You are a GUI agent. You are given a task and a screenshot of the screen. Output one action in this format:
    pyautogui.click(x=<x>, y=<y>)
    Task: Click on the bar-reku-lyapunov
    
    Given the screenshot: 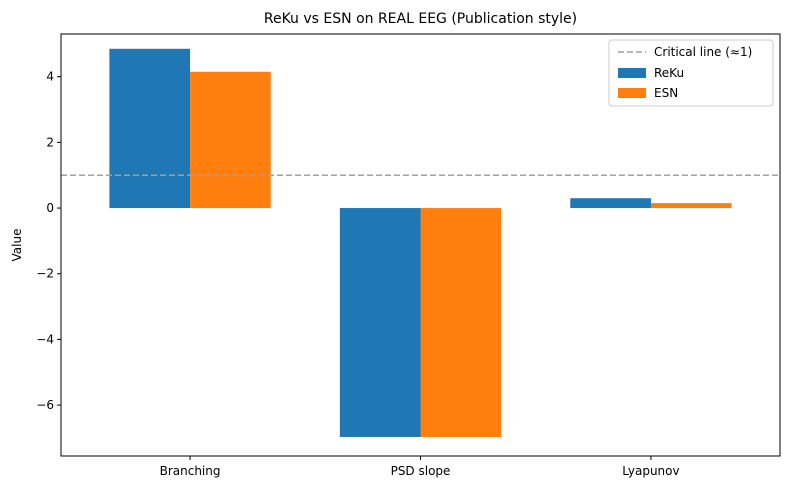 What is the action you would take?
    pyautogui.click(x=610, y=203)
    